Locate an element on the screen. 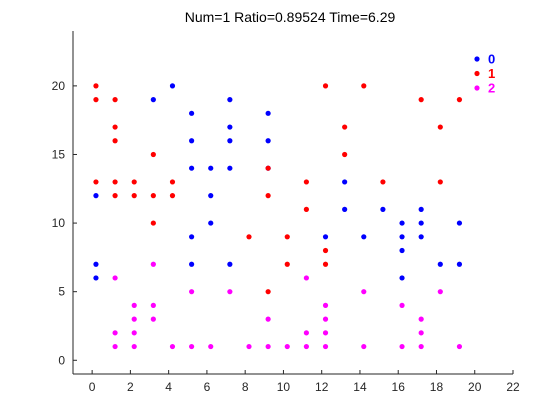 Image resolution: width=560 pixels, height=420 pixels. y-tick-label: 15 is located at coordinates (59, 154).